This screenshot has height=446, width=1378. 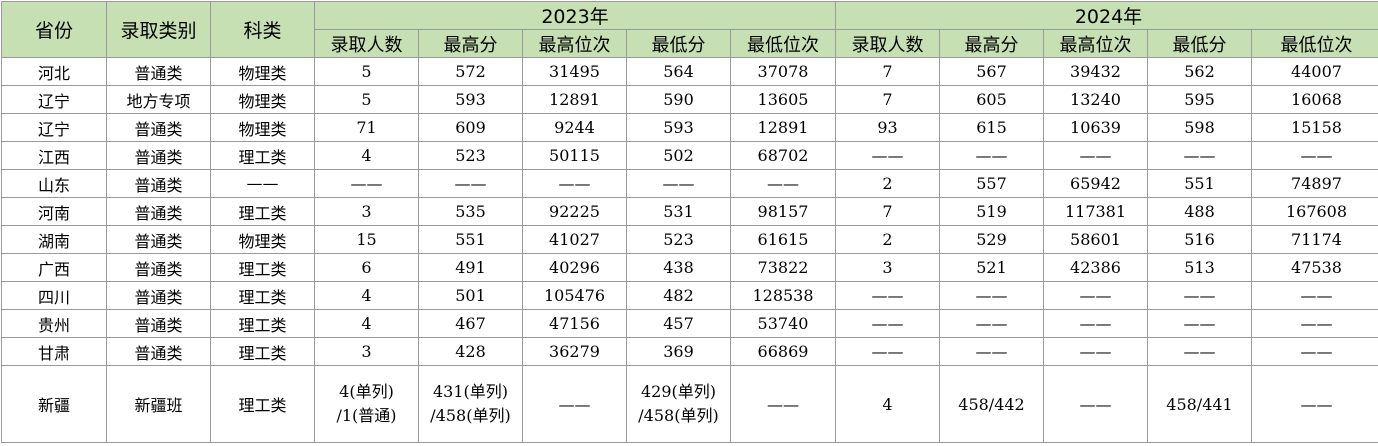 I want to click on cell-2023-max-score: 593, so click(x=471, y=100).